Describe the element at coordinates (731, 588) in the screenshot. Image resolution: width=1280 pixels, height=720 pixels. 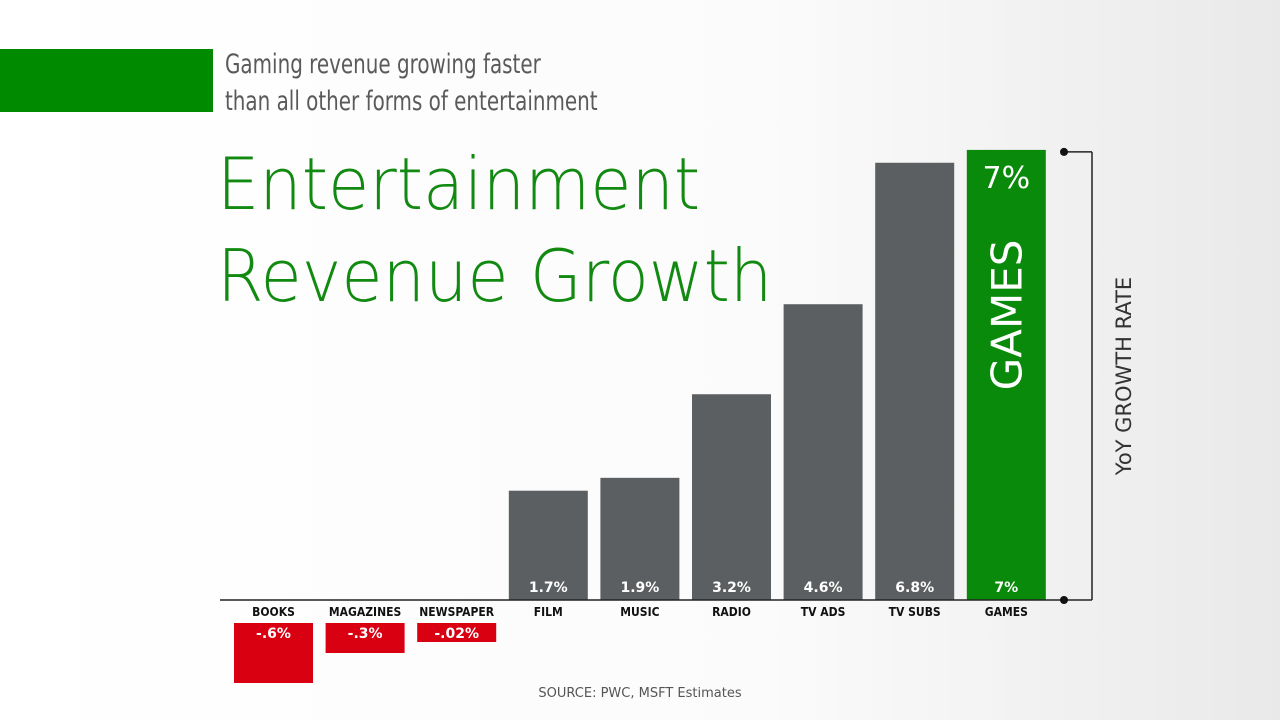
I see `value-label-radio: 3.2%` at that location.